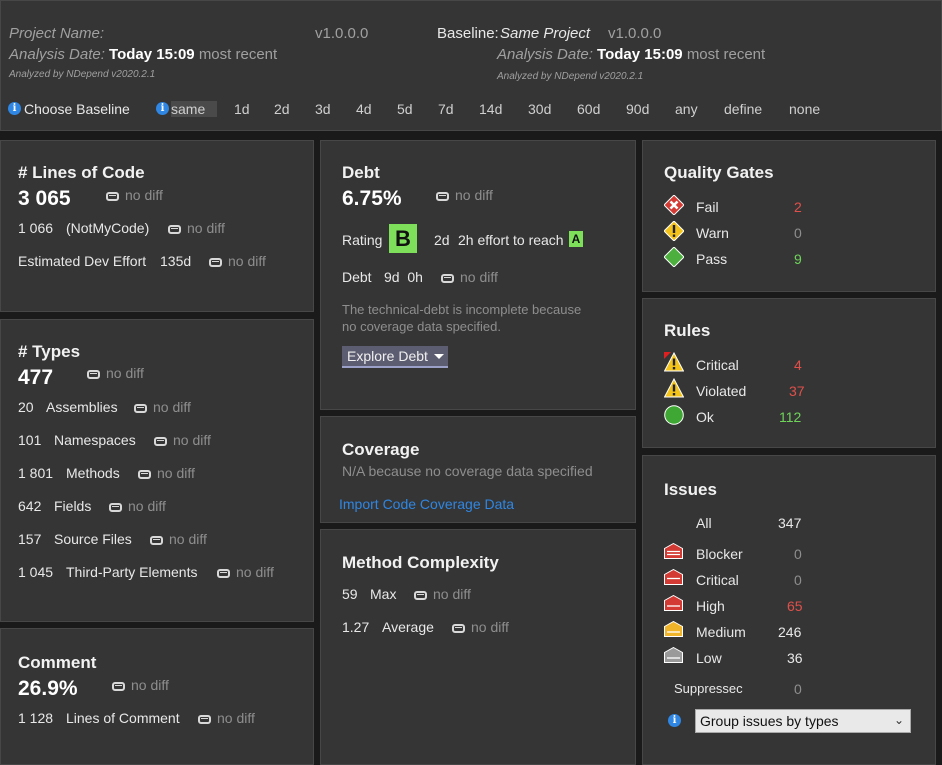  I want to click on complexity-max-diff: no diff, so click(442, 594).